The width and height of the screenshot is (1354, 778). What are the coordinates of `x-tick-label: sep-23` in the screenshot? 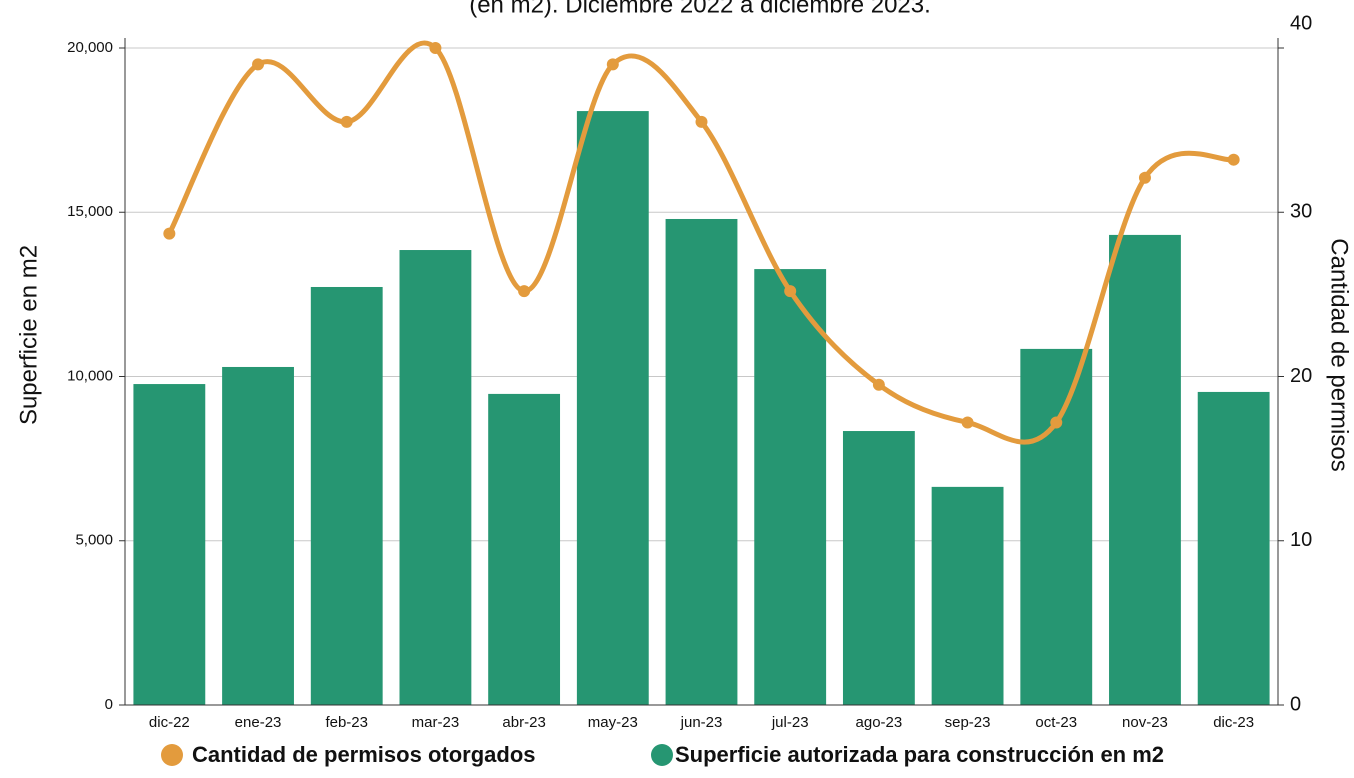 It's located at (968, 722).